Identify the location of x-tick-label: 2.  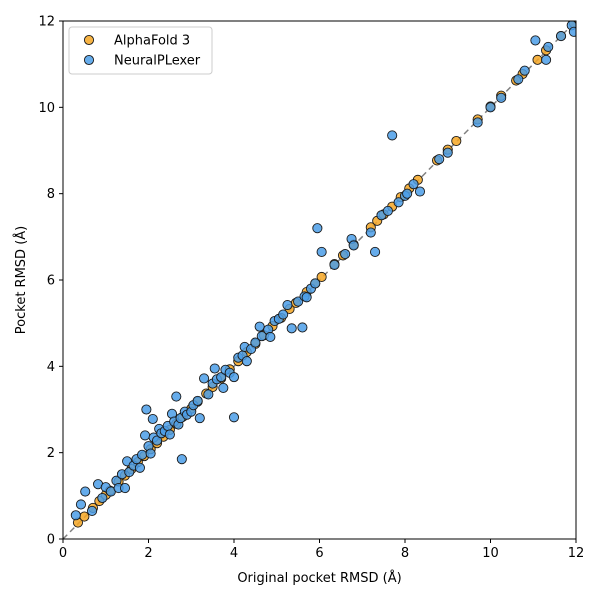
(148, 553).